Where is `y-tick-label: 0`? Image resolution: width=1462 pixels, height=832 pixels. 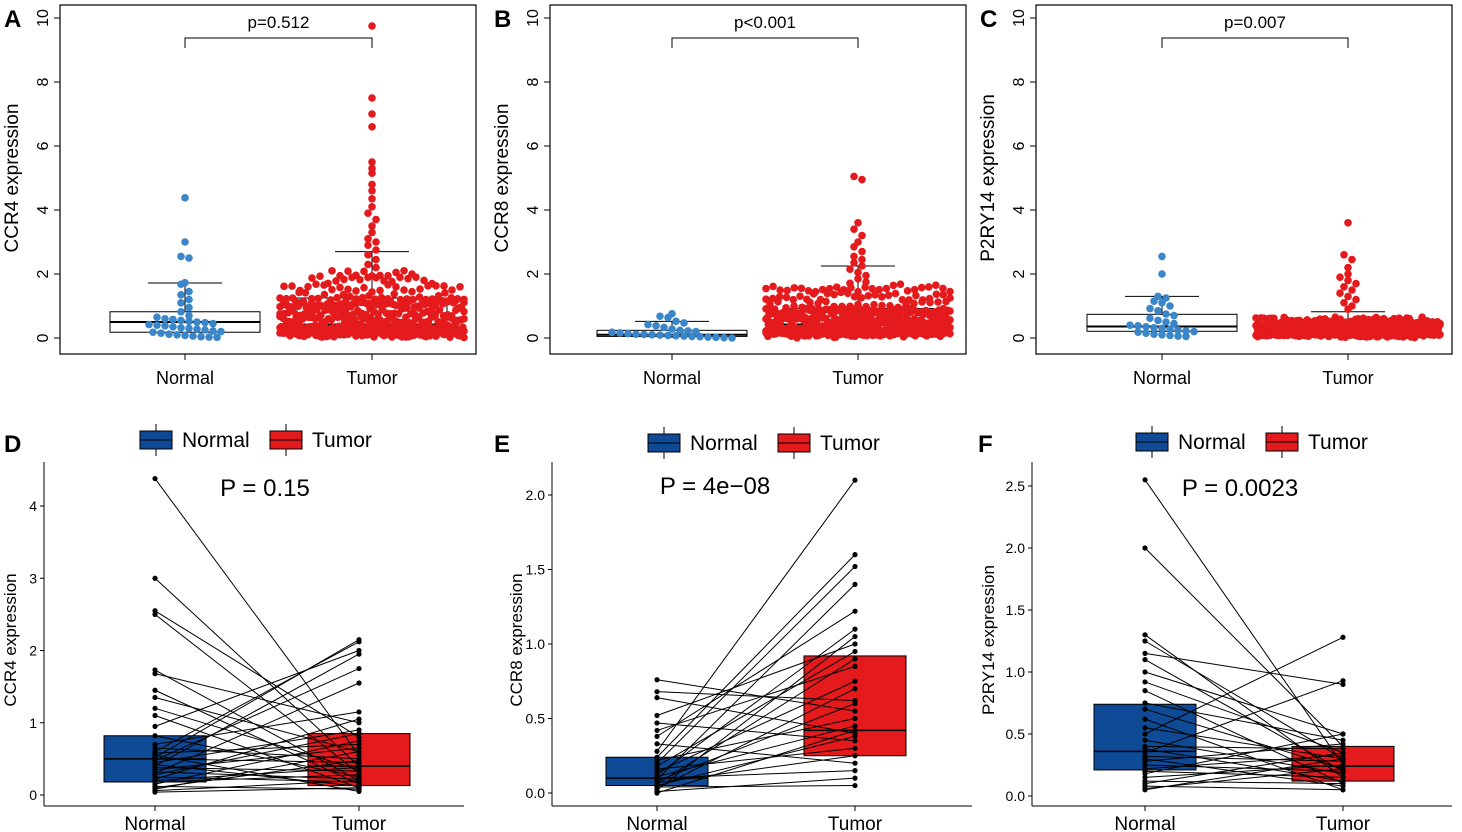
y-tick-label: 0 is located at coordinates (533, 337).